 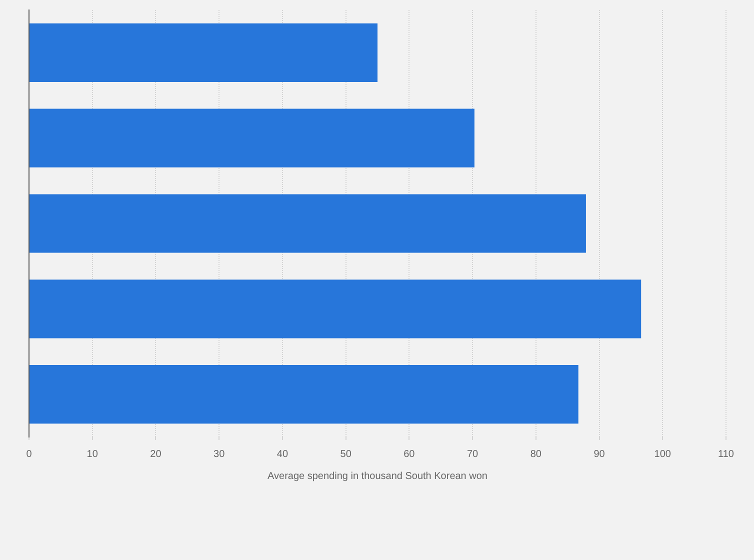 I want to click on x-tick-label: 100, so click(x=663, y=454).